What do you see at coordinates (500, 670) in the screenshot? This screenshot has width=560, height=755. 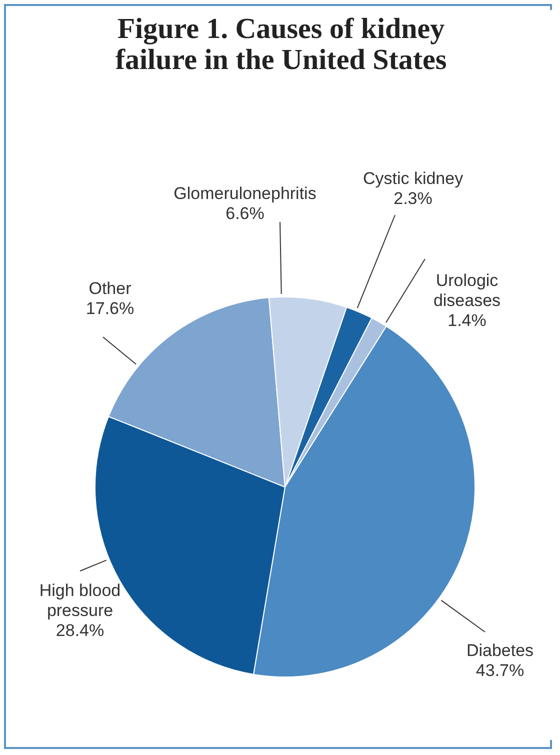 I see `data-label: 43.7%` at bounding box center [500, 670].